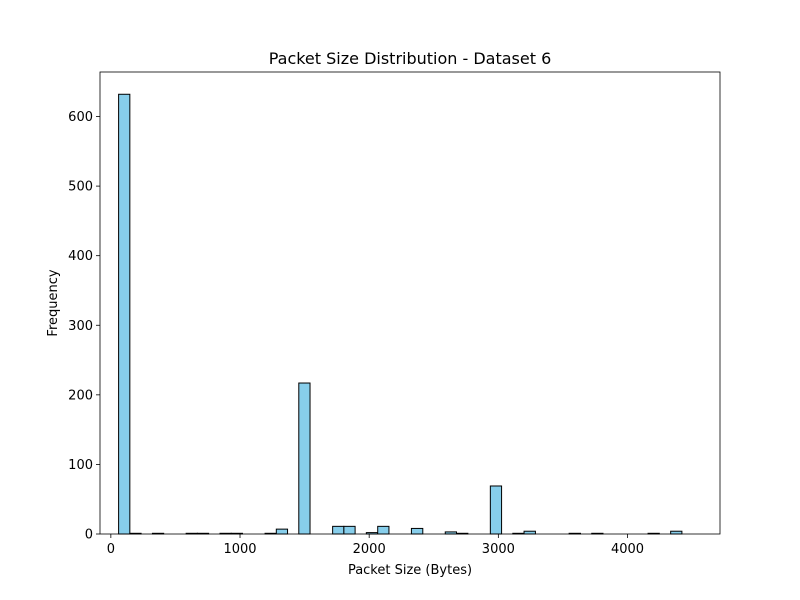 The width and height of the screenshot is (800, 600). I want to click on x-tick-label: 1000, so click(239, 549).